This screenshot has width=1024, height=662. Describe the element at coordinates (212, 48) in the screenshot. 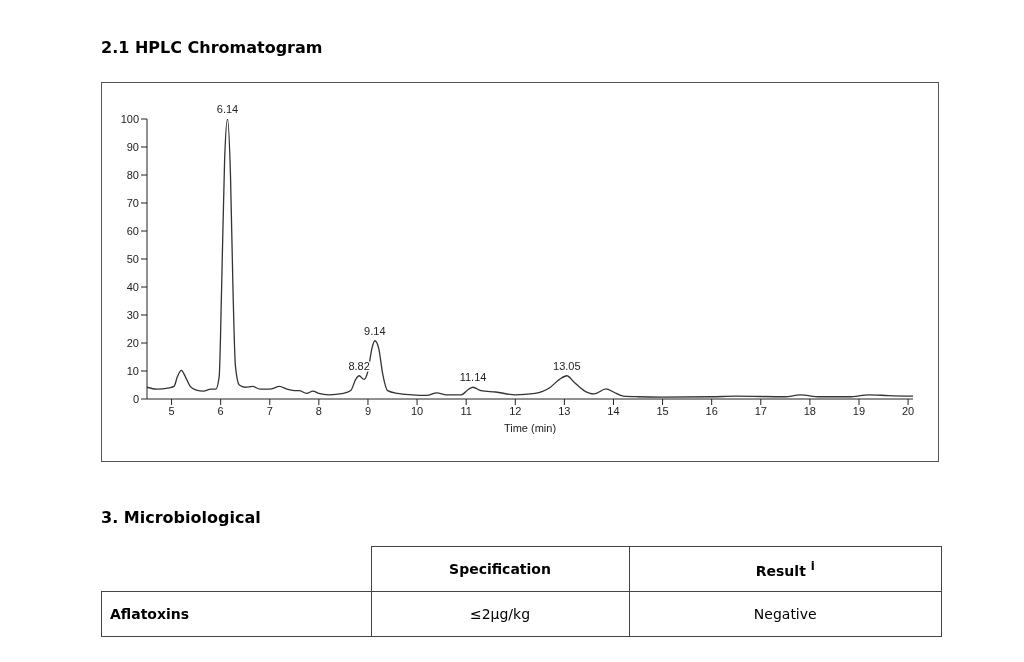

I see `chart-title: 2.1 HPLC Chromatogram` at that location.